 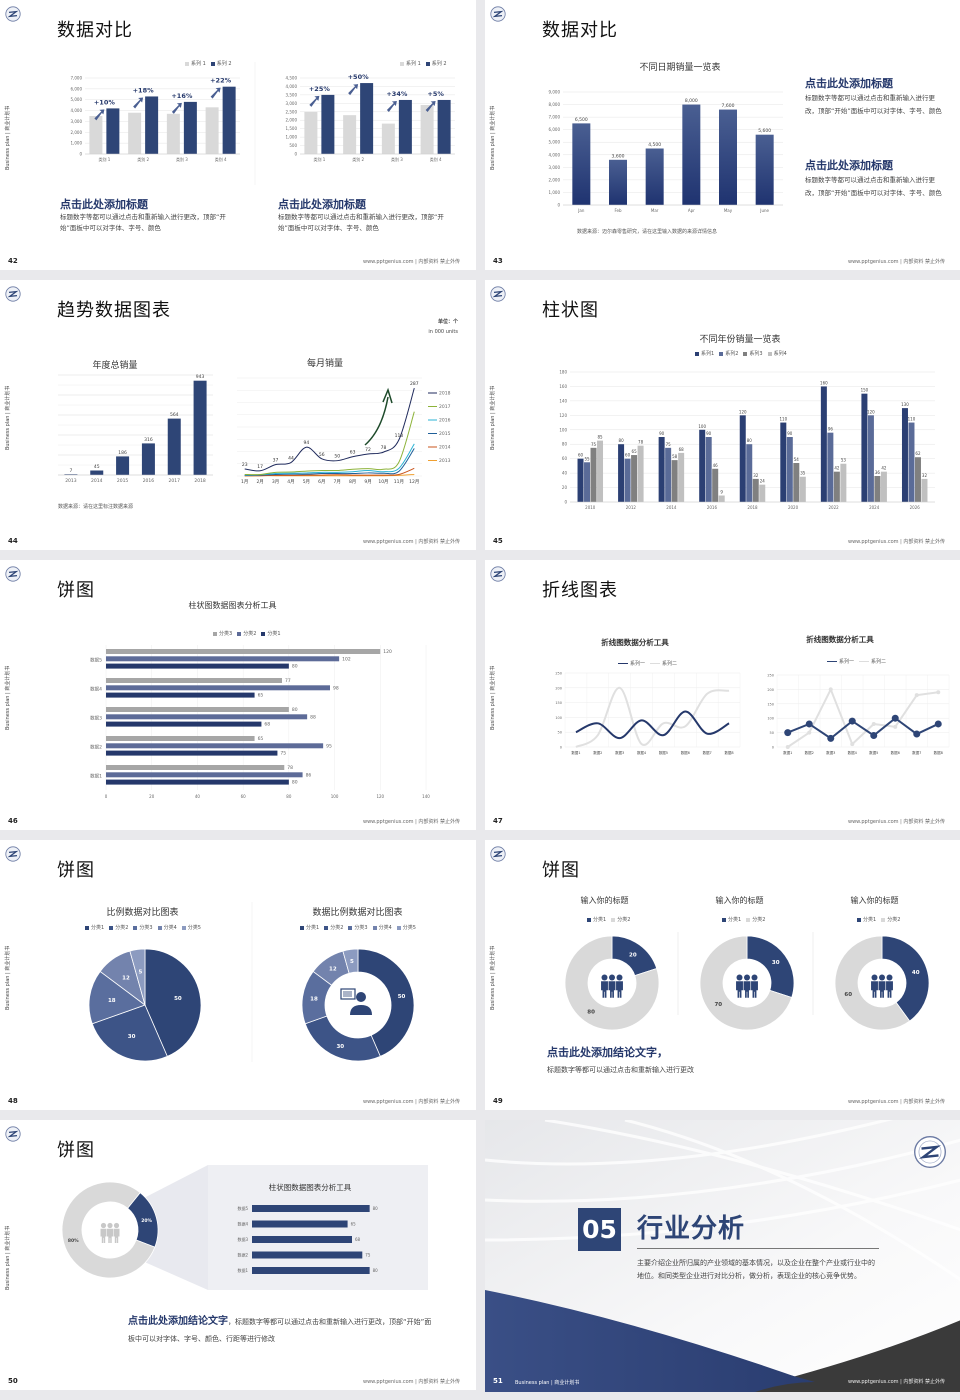 I want to click on x-tick-label: May, so click(x=728, y=210).